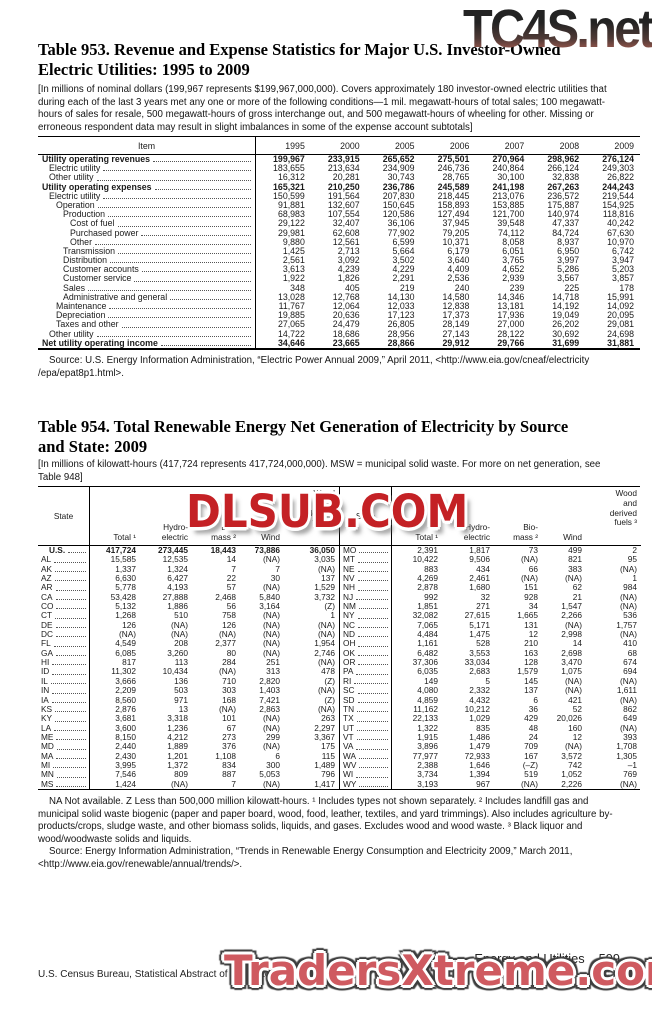 The height and width of the screenshot is (1024, 652). What do you see at coordinates (231, 606) in the screenshot?
I see `cell-biomass: 56` at bounding box center [231, 606].